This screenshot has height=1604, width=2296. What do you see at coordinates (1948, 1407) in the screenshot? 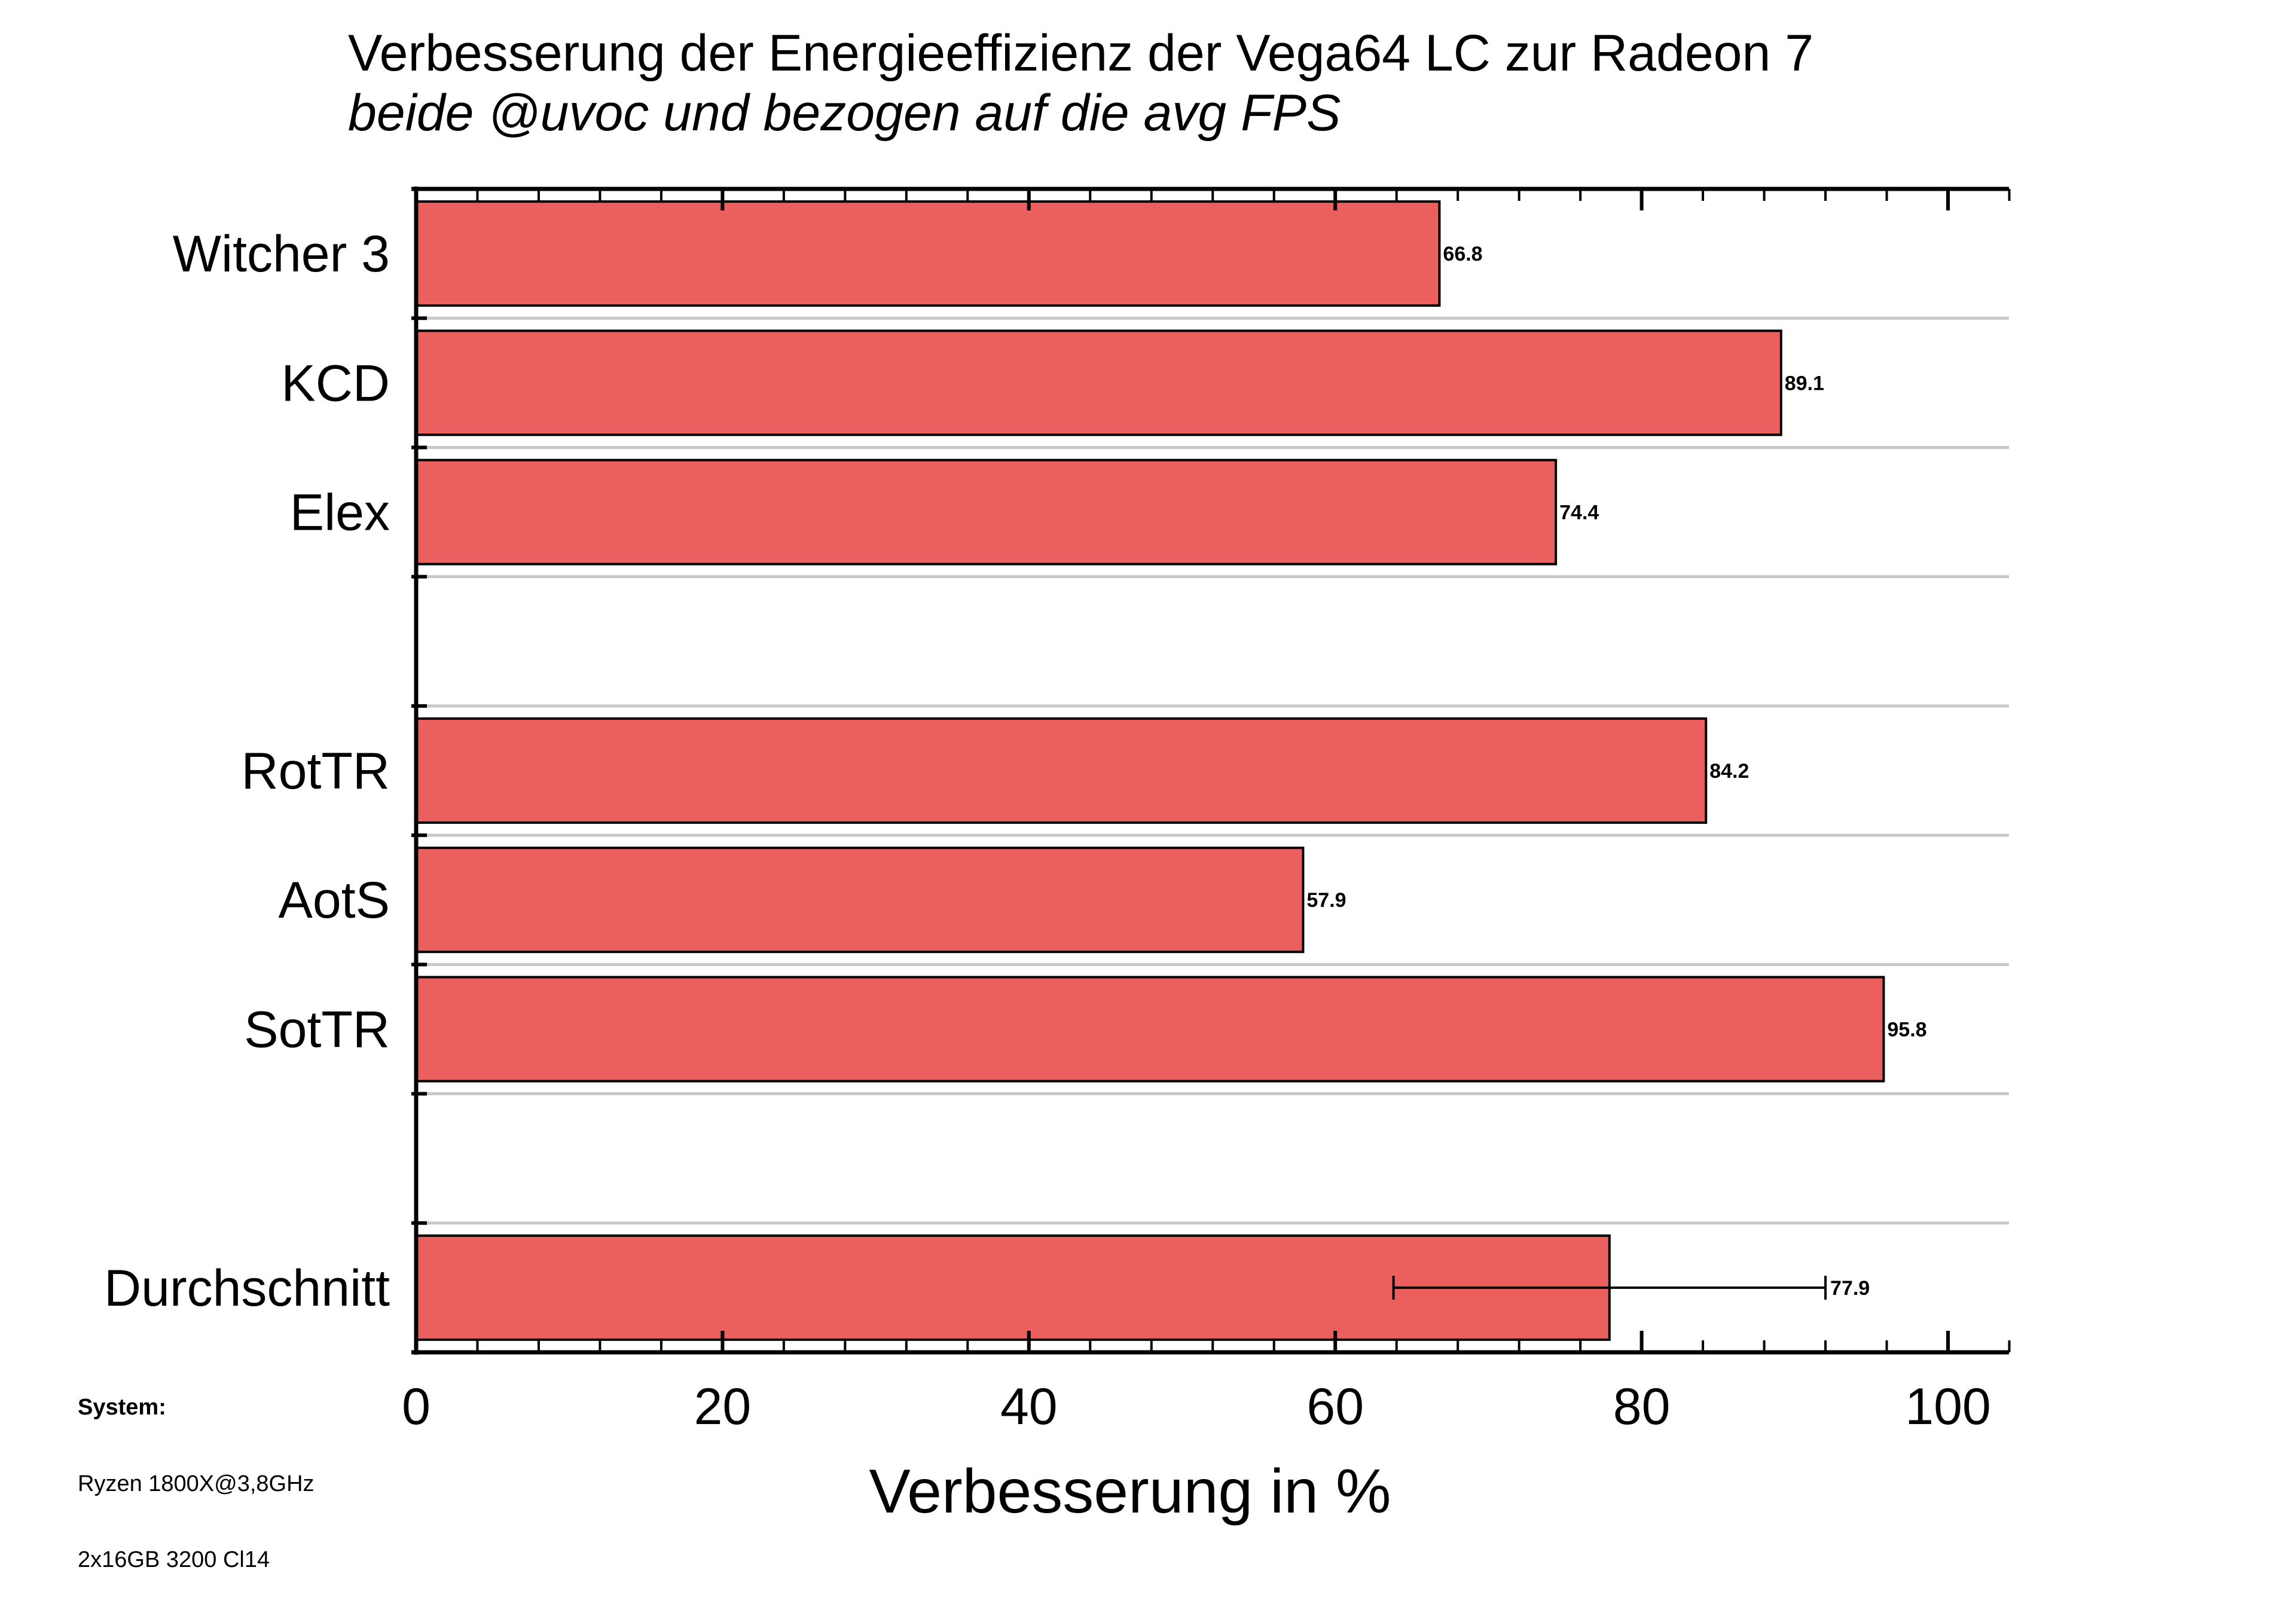
I see `x-tick-label: 100` at bounding box center [1948, 1407].